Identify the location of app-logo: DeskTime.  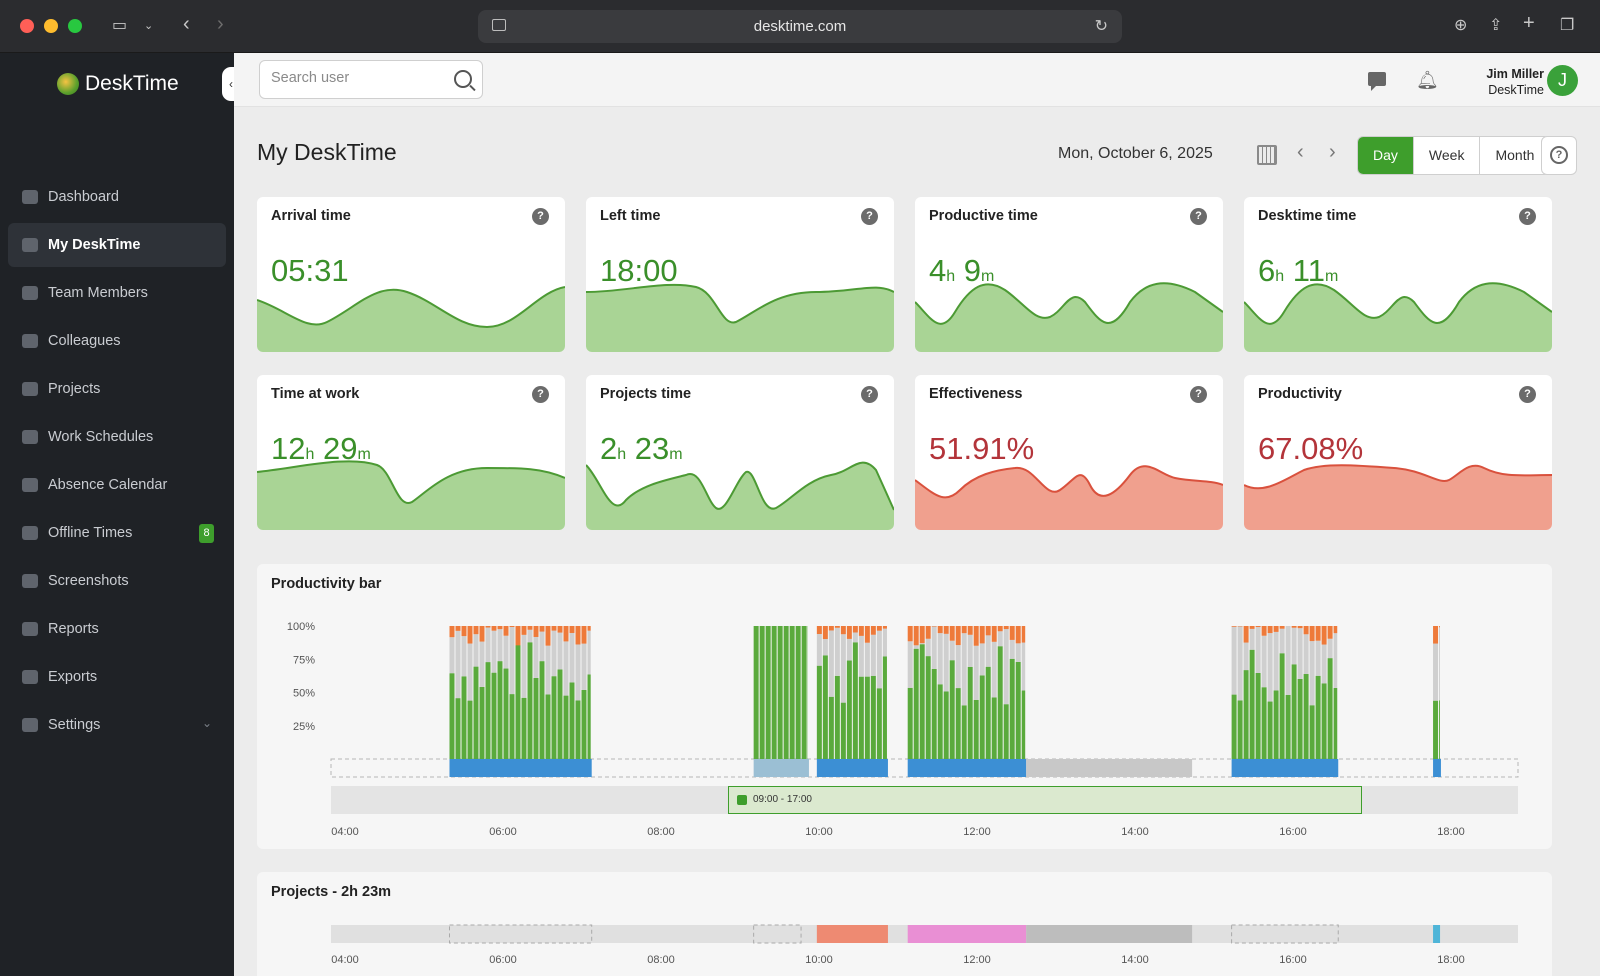
(118, 84).